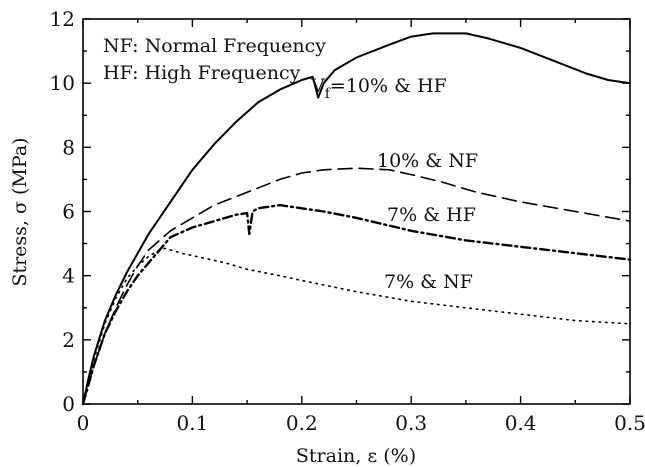 The image size is (645, 467). What do you see at coordinates (411, 423) in the screenshot?
I see `x-tick-label: 0.3` at bounding box center [411, 423].